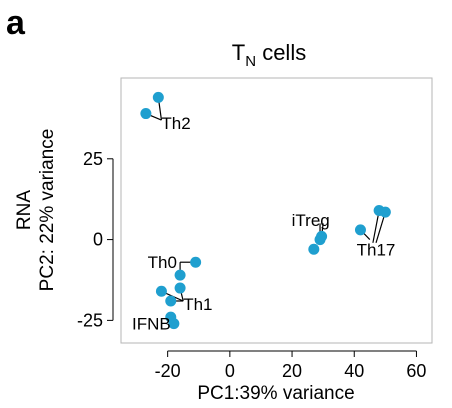  What do you see at coordinates (376, 249) in the screenshot?
I see `point-label: Th17` at bounding box center [376, 249].